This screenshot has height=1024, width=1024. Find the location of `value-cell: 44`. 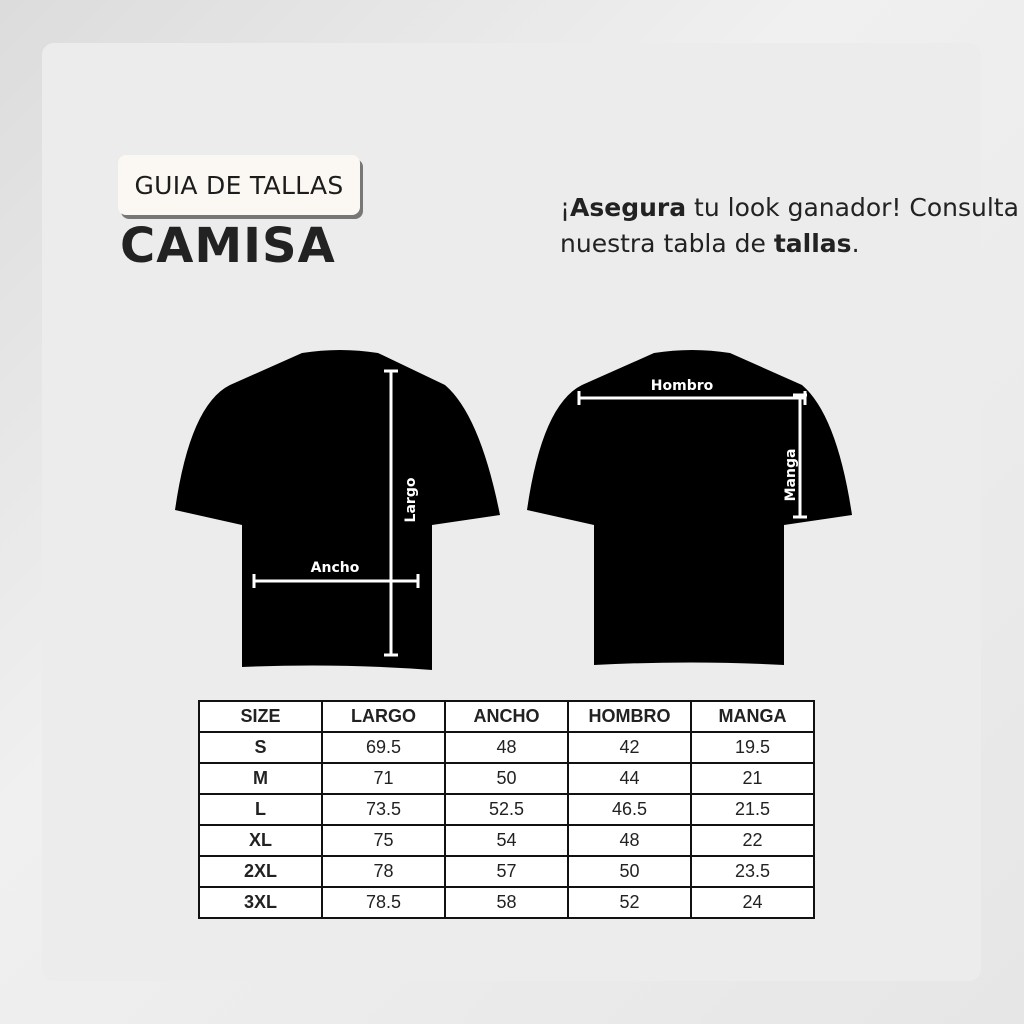

value-cell: 44 is located at coordinates (629, 778).